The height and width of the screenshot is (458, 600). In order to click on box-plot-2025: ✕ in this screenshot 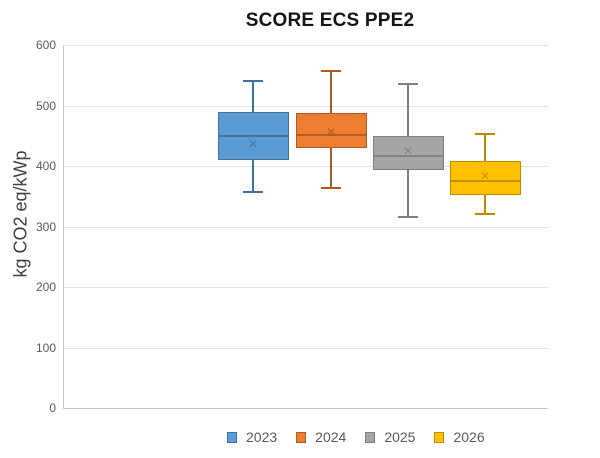, I will do `click(408, 226)`.